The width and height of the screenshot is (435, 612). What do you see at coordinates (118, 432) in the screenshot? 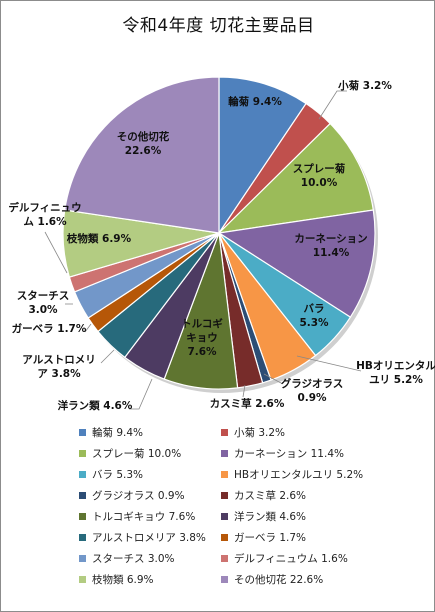
I see `legend-label: 輪菊 9.4%` at bounding box center [118, 432].